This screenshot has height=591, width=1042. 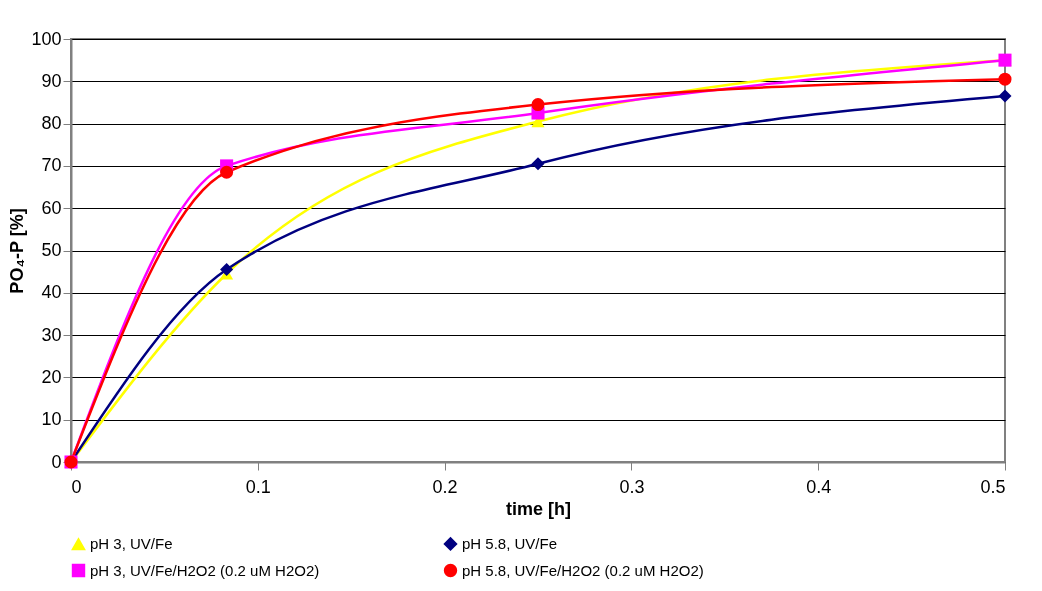 I want to click on y-tick-label: 50, so click(x=51, y=250).